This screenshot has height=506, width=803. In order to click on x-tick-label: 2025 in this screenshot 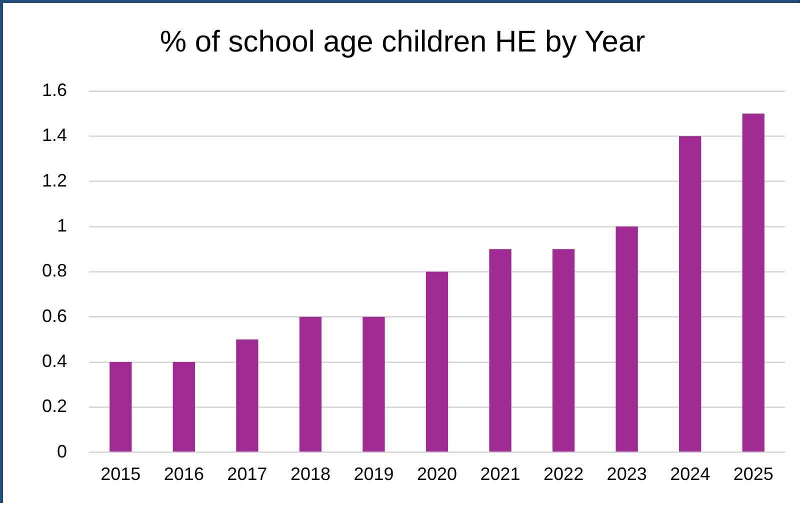, I will do `click(753, 474)`.